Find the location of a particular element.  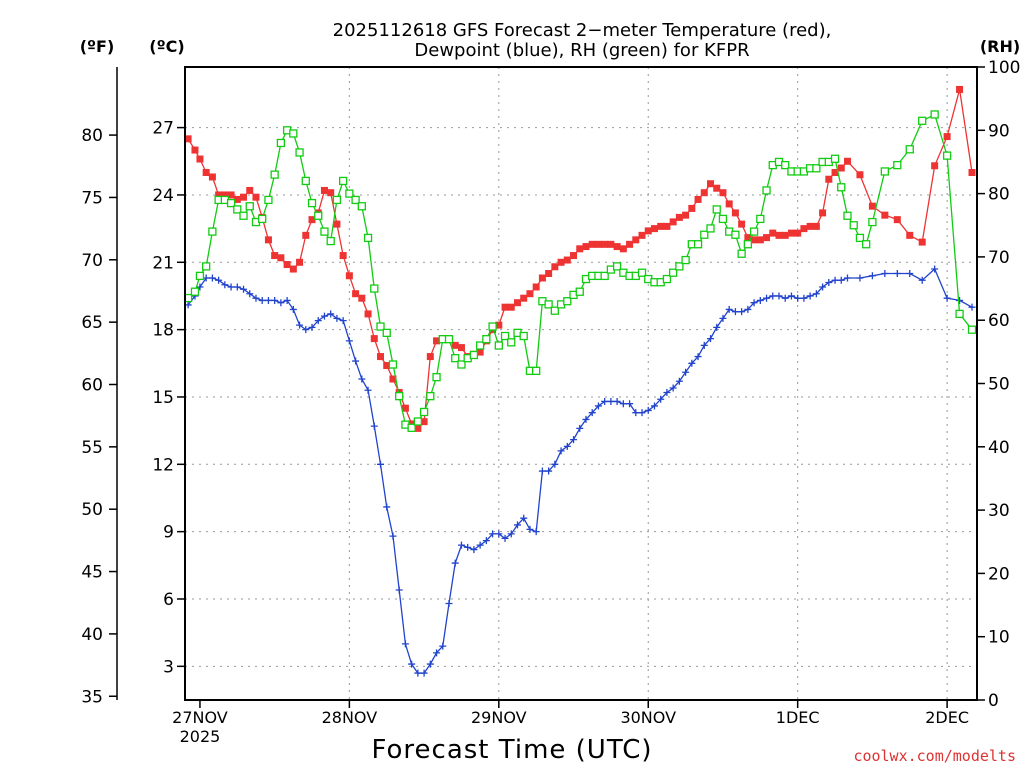

f-tick-label: 35 is located at coordinates (92, 697).